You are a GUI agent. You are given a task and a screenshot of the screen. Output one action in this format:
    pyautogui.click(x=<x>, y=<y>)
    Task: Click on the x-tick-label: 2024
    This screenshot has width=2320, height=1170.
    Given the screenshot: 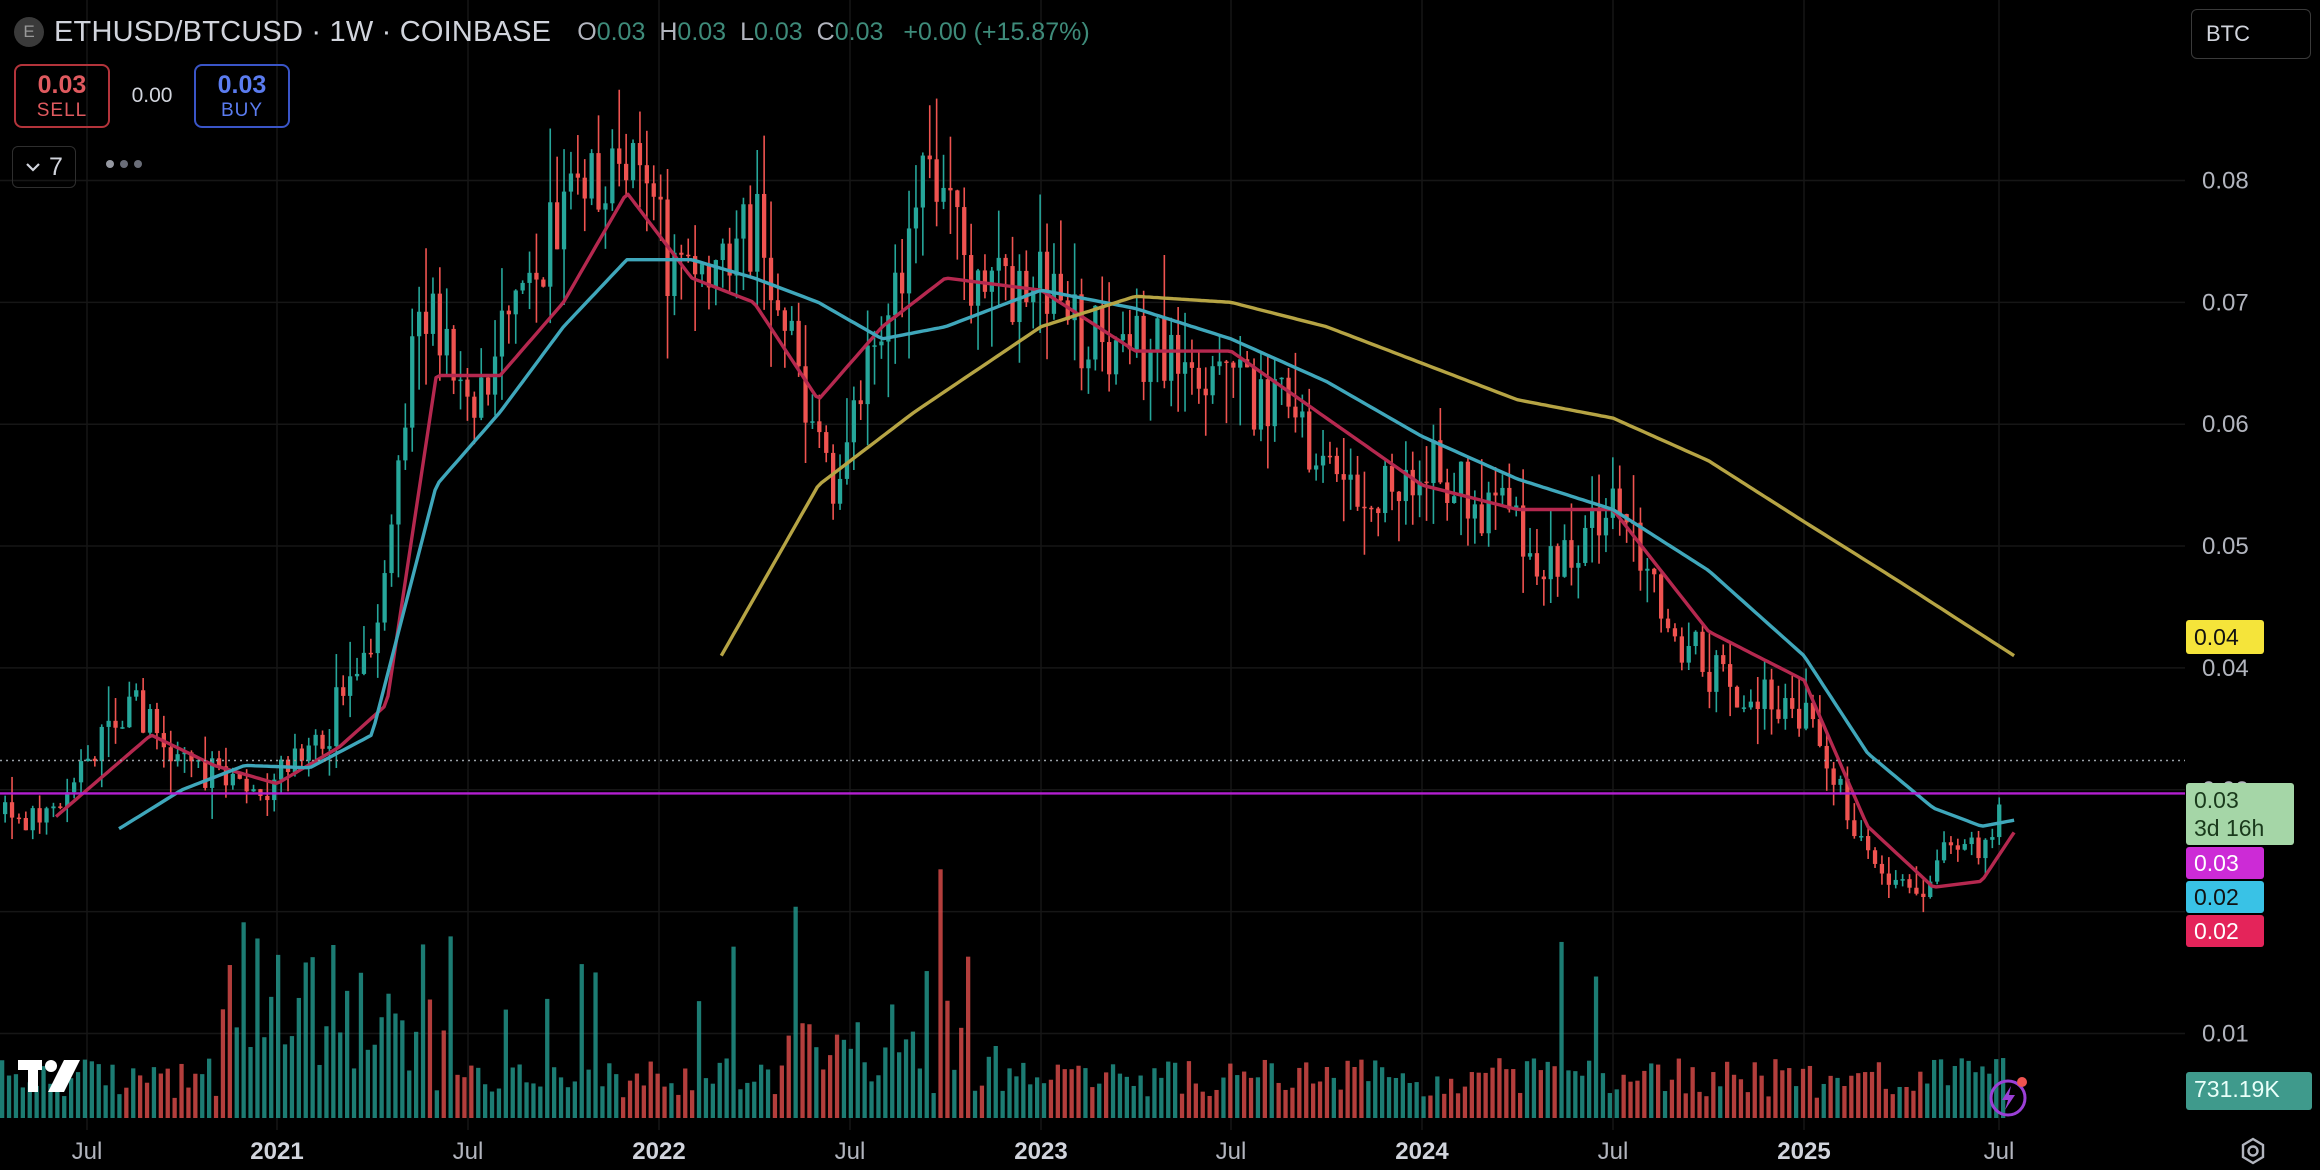 What is the action you would take?
    pyautogui.click(x=1422, y=1151)
    